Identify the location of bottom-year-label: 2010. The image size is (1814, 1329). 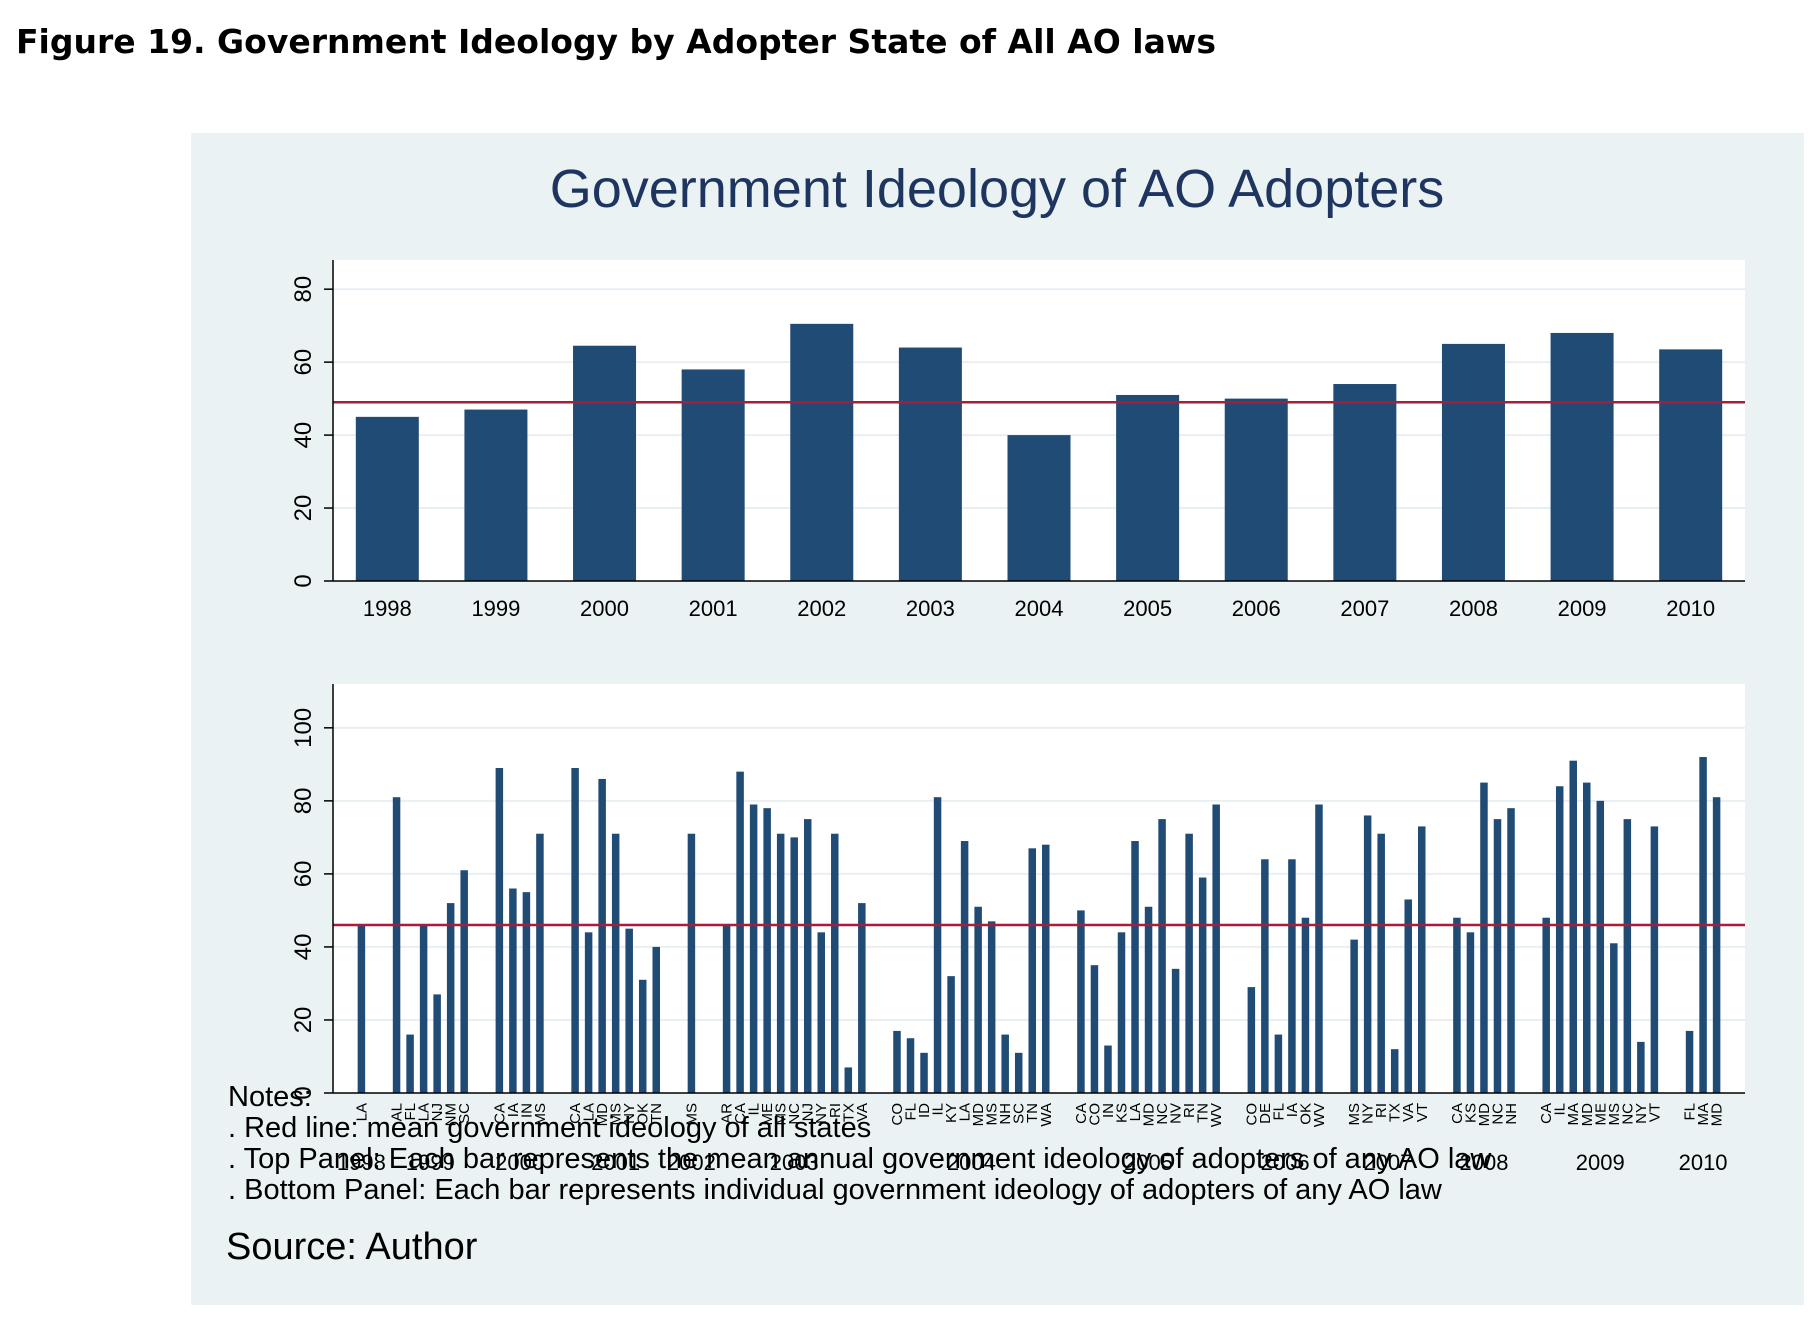
(1703, 1162).